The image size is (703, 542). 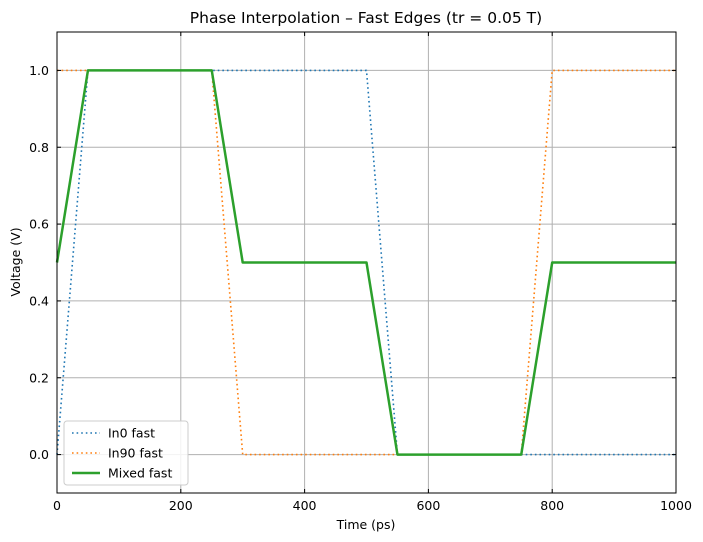 I want to click on y-tick-label: 0.0, so click(x=39, y=454).